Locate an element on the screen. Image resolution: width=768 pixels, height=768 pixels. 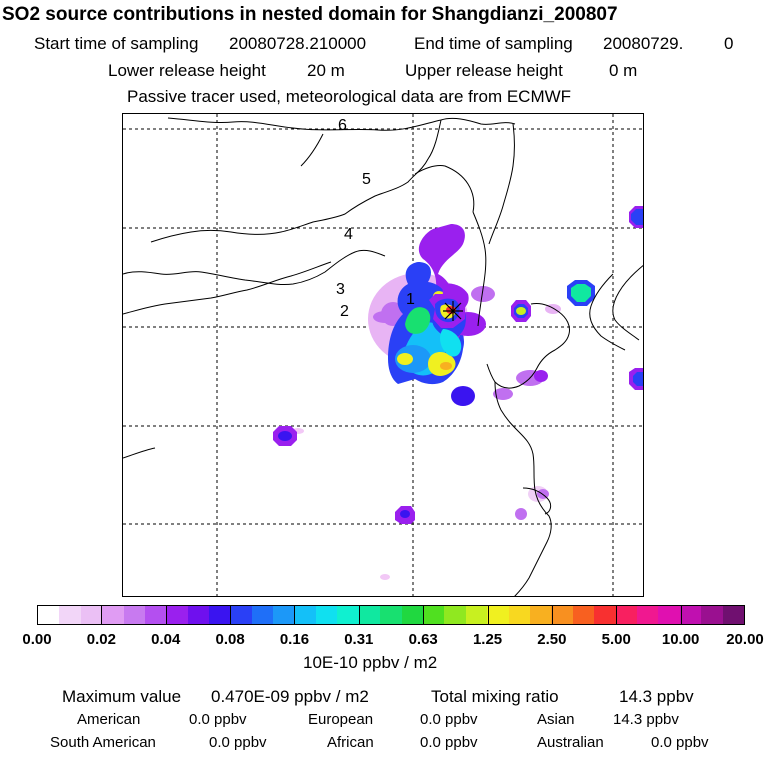
spot-south is located at coordinates (405, 514).